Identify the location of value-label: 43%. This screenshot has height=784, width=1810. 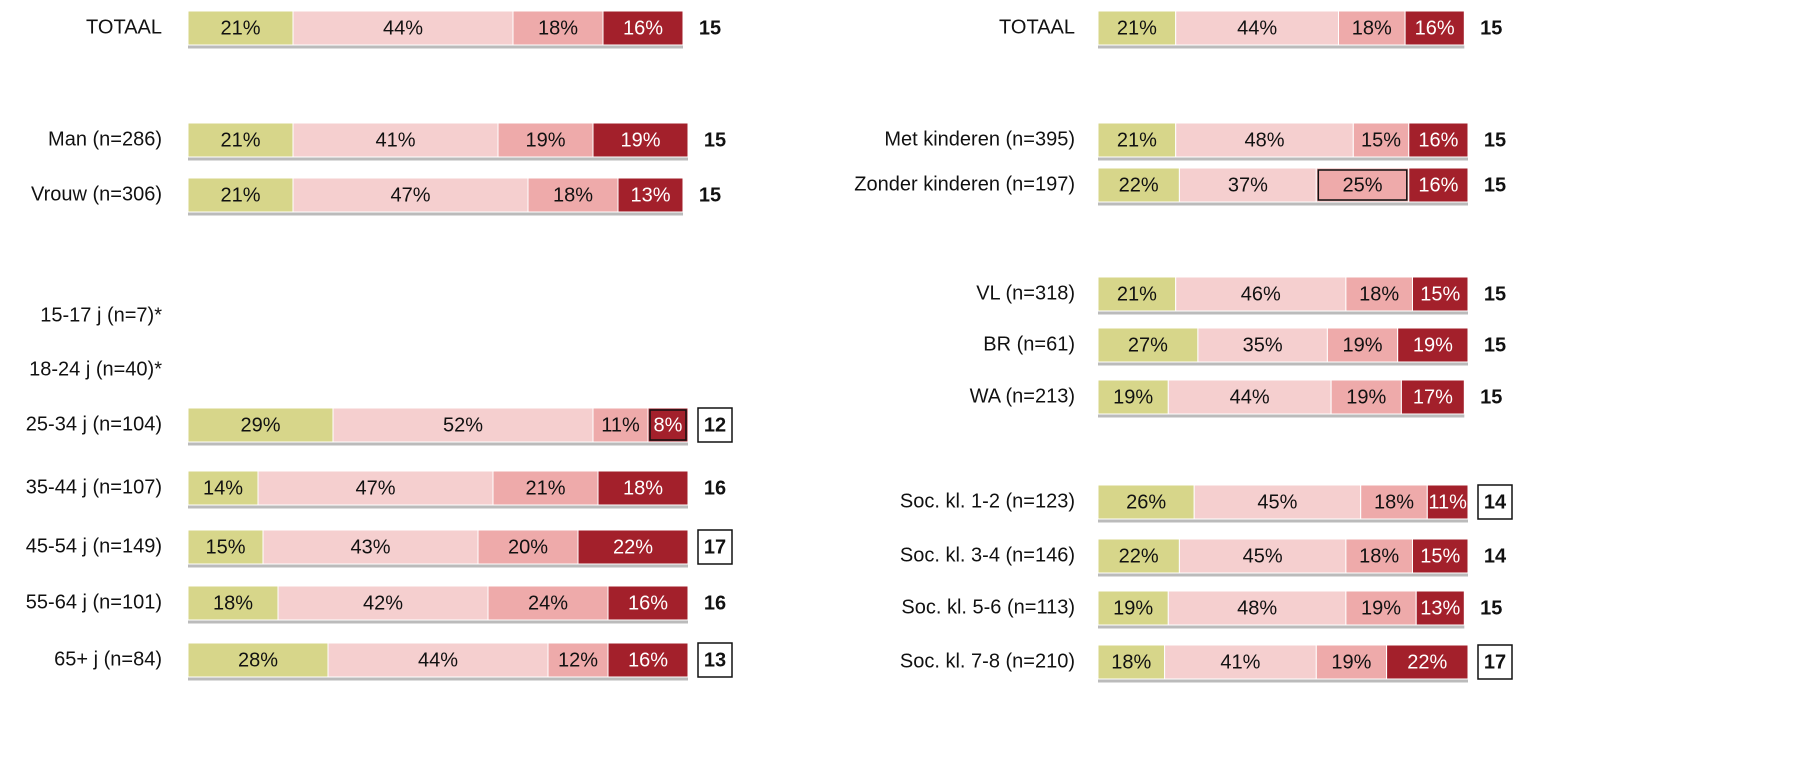
(370, 547).